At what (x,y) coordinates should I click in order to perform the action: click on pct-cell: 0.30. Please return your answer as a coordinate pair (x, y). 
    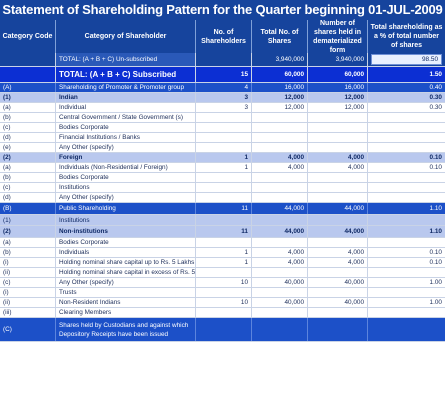
    Looking at the image, I should click on (435, 107).